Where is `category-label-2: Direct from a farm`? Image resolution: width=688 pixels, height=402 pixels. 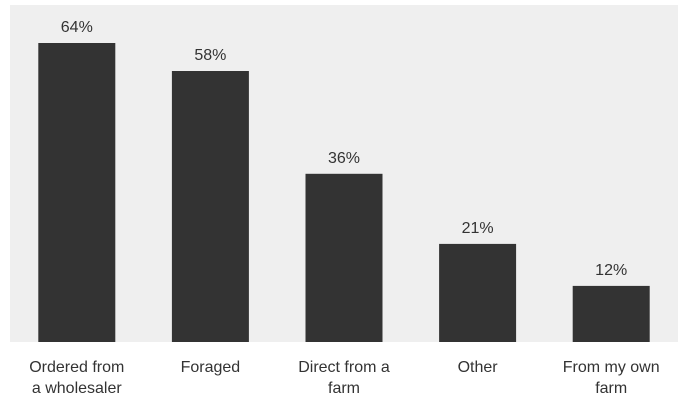 category-label-2: Direct from a farm is located at coordinates (344, 378).